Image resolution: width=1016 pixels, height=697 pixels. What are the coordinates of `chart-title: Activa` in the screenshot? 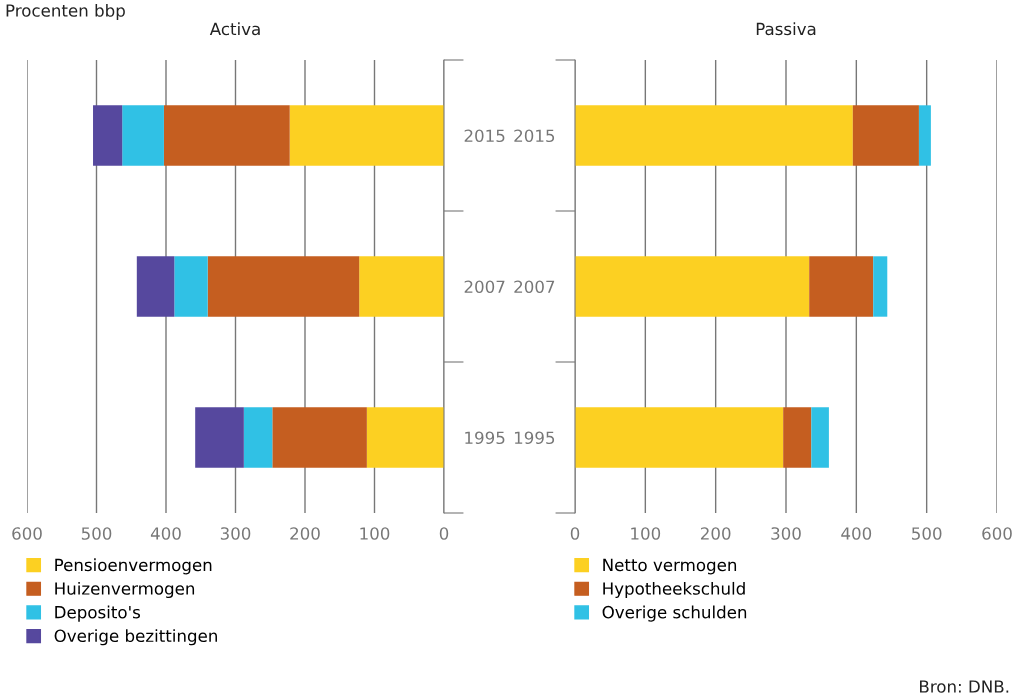 It's located at (234, 29).